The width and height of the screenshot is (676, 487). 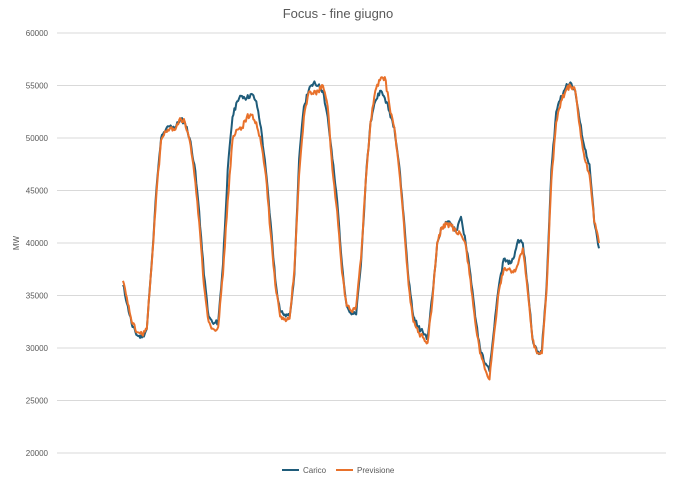 I want to click on y-tick-label: 45000, so click(x=37, y=191).